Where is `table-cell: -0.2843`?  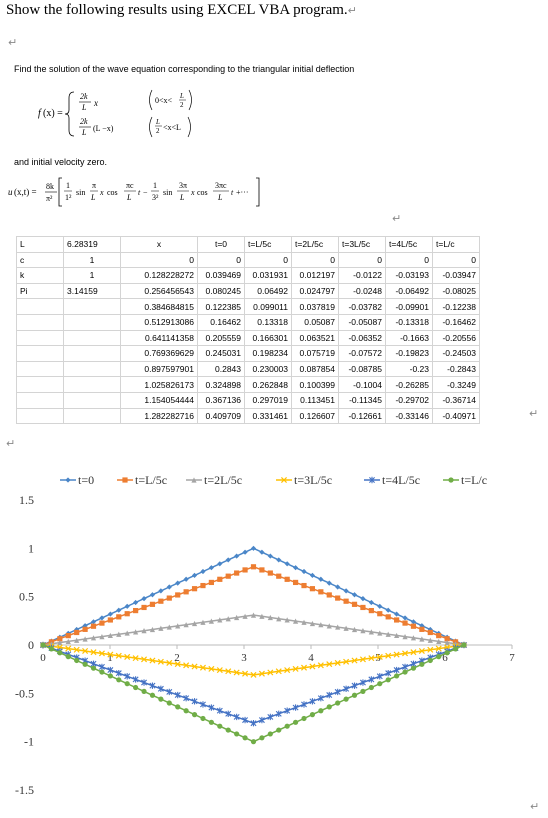
table-cell: -0.2843 is located at coordinates (456, 369).